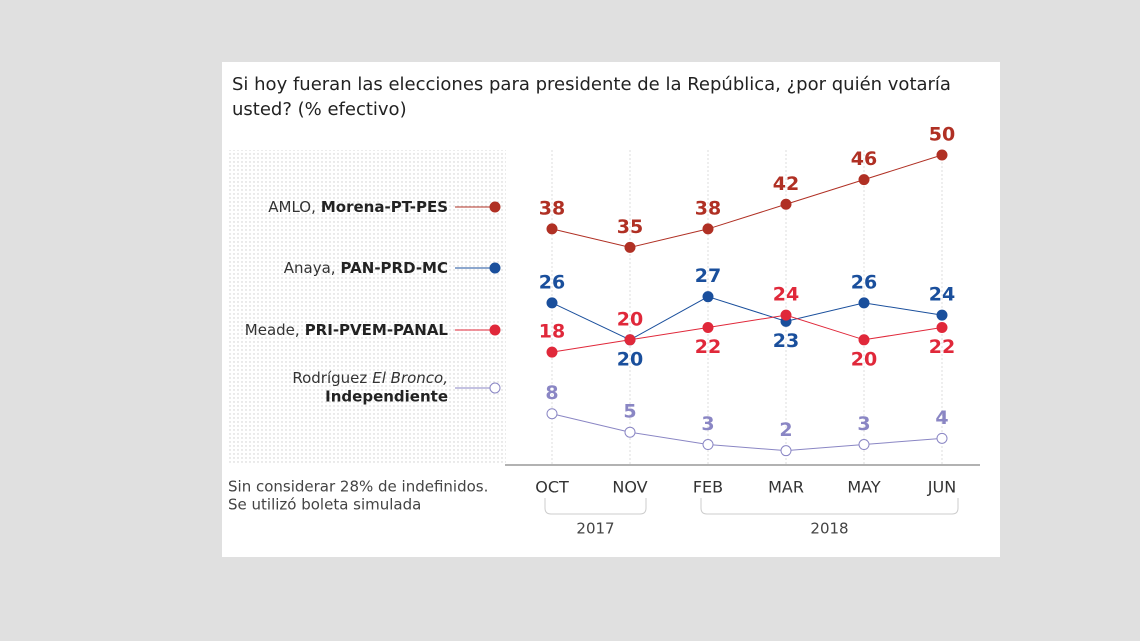  Describe the element at coordinates (394, 268) in the screenshot. I see `legend-party: PAN-PRD-MC` at that location.